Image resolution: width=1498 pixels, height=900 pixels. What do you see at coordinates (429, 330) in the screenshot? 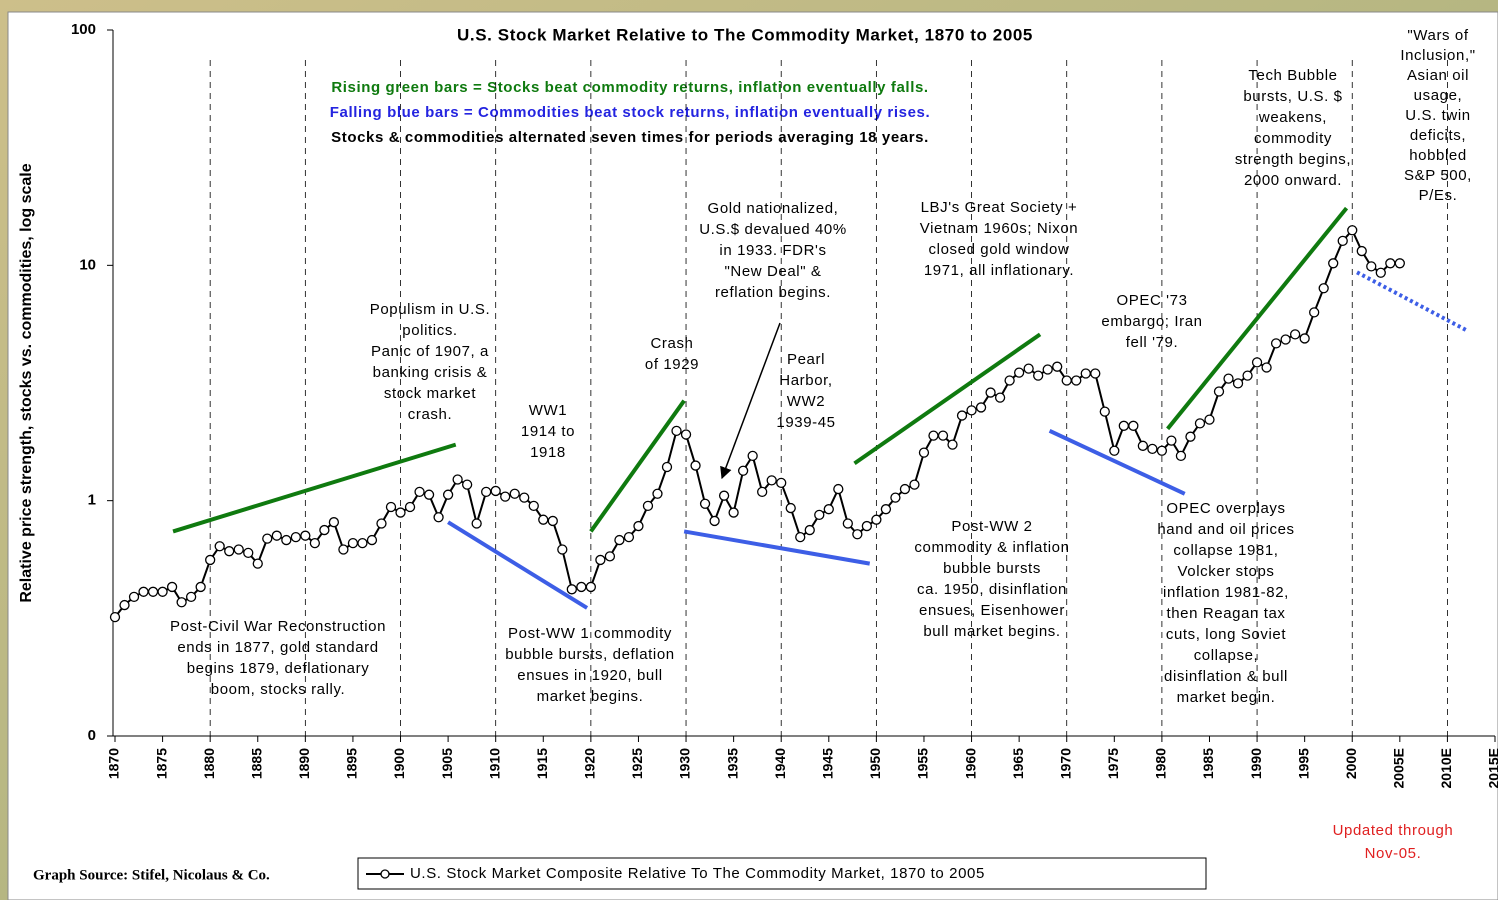
I see `annotation: politics.` at bounding box center [429, 330].